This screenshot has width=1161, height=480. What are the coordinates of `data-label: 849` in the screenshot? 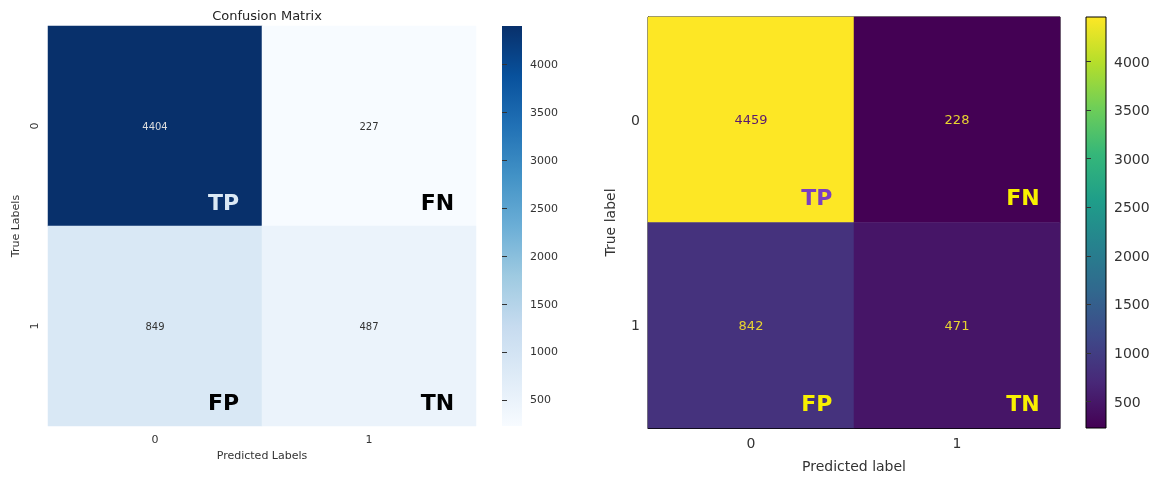 It's located at (155, 326).